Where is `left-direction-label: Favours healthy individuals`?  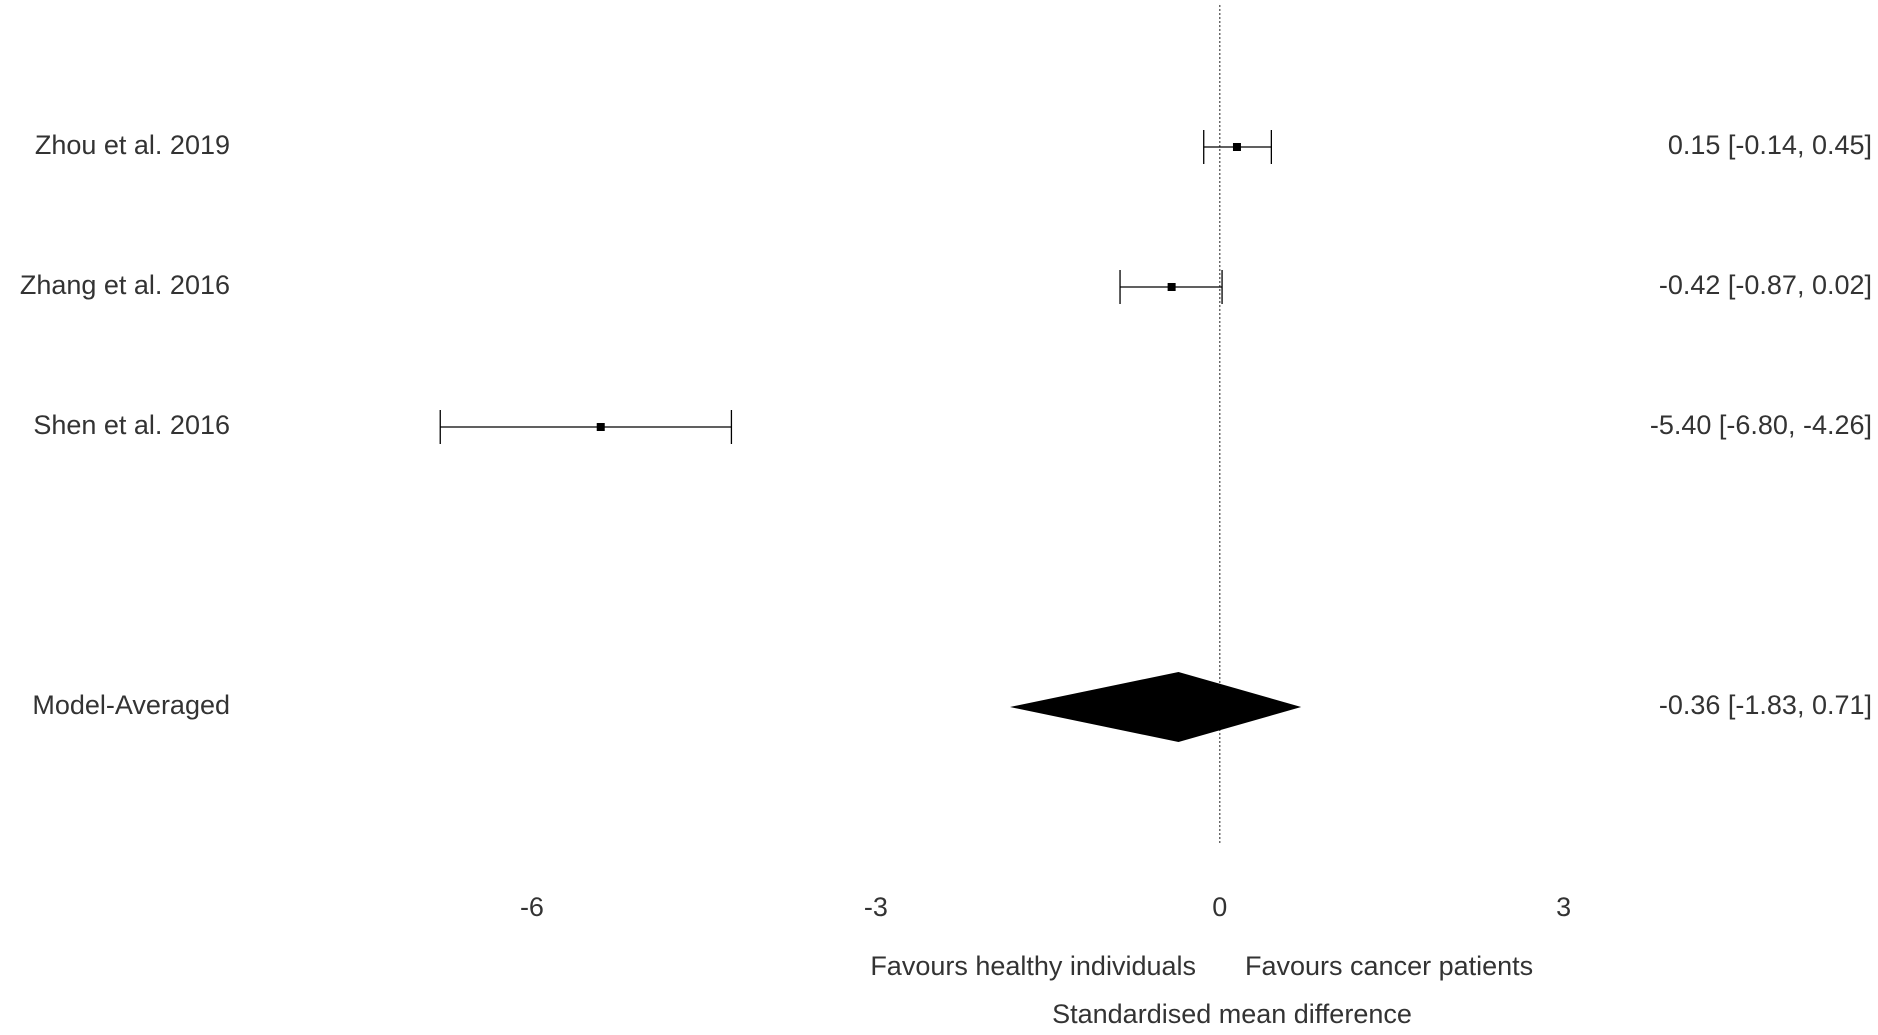
left-direction-label: Favours healthy individuals is located at coordinates (1033, 966).